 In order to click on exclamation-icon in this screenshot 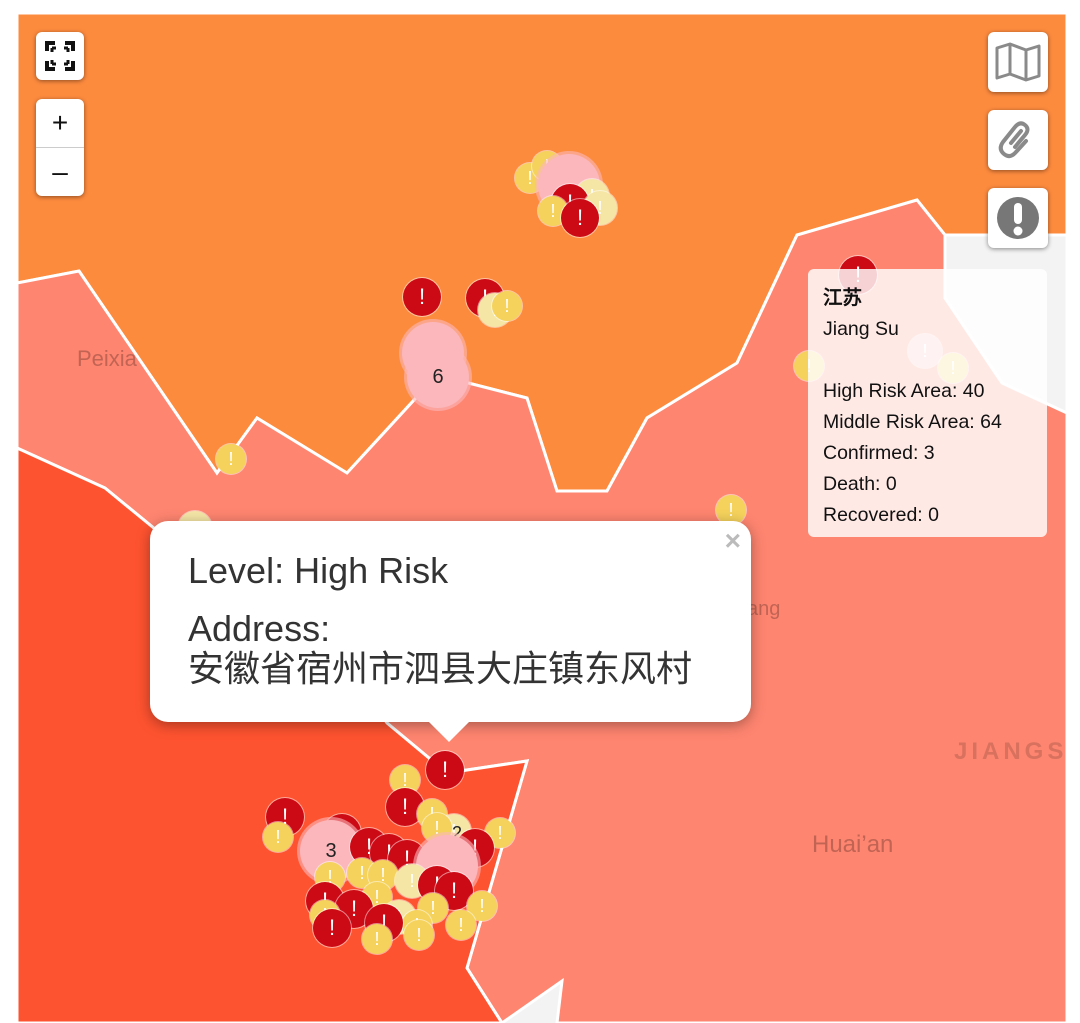, I will do `click(1018, 218)`.